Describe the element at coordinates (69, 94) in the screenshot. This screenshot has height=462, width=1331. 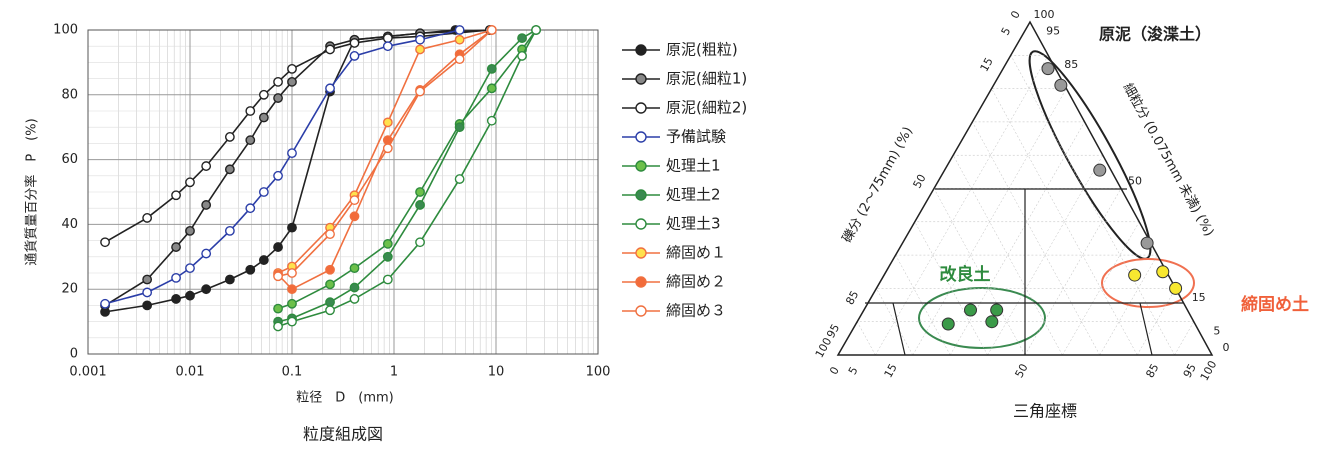
I see `y-tick-label: 80` at that location.